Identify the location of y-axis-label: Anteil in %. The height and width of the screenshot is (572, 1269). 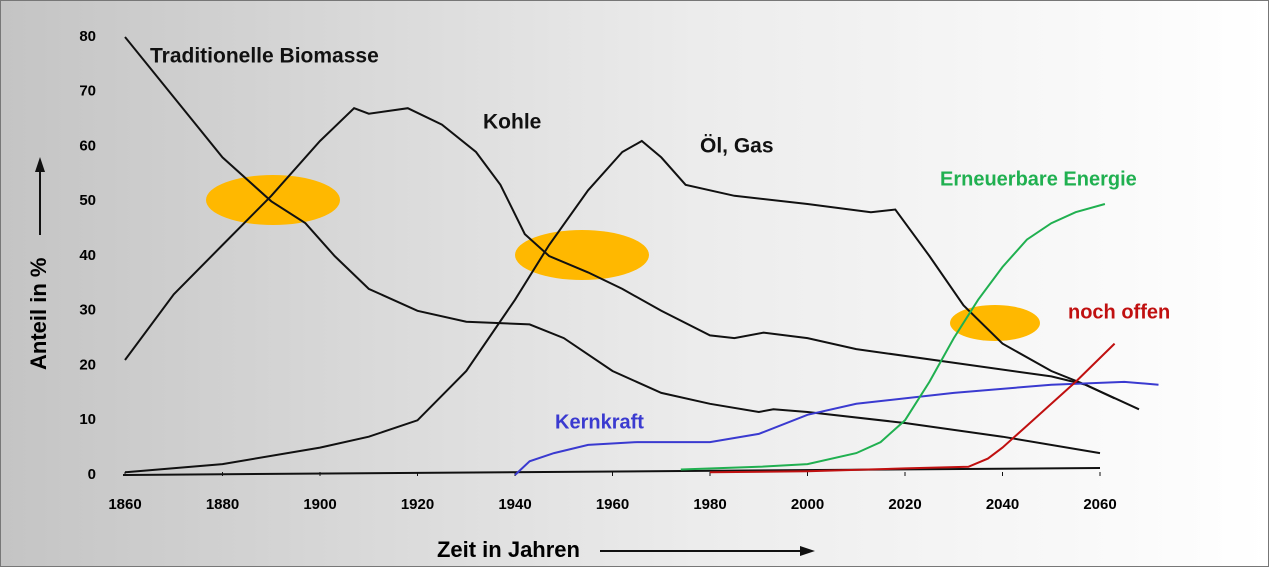
(38, 314).